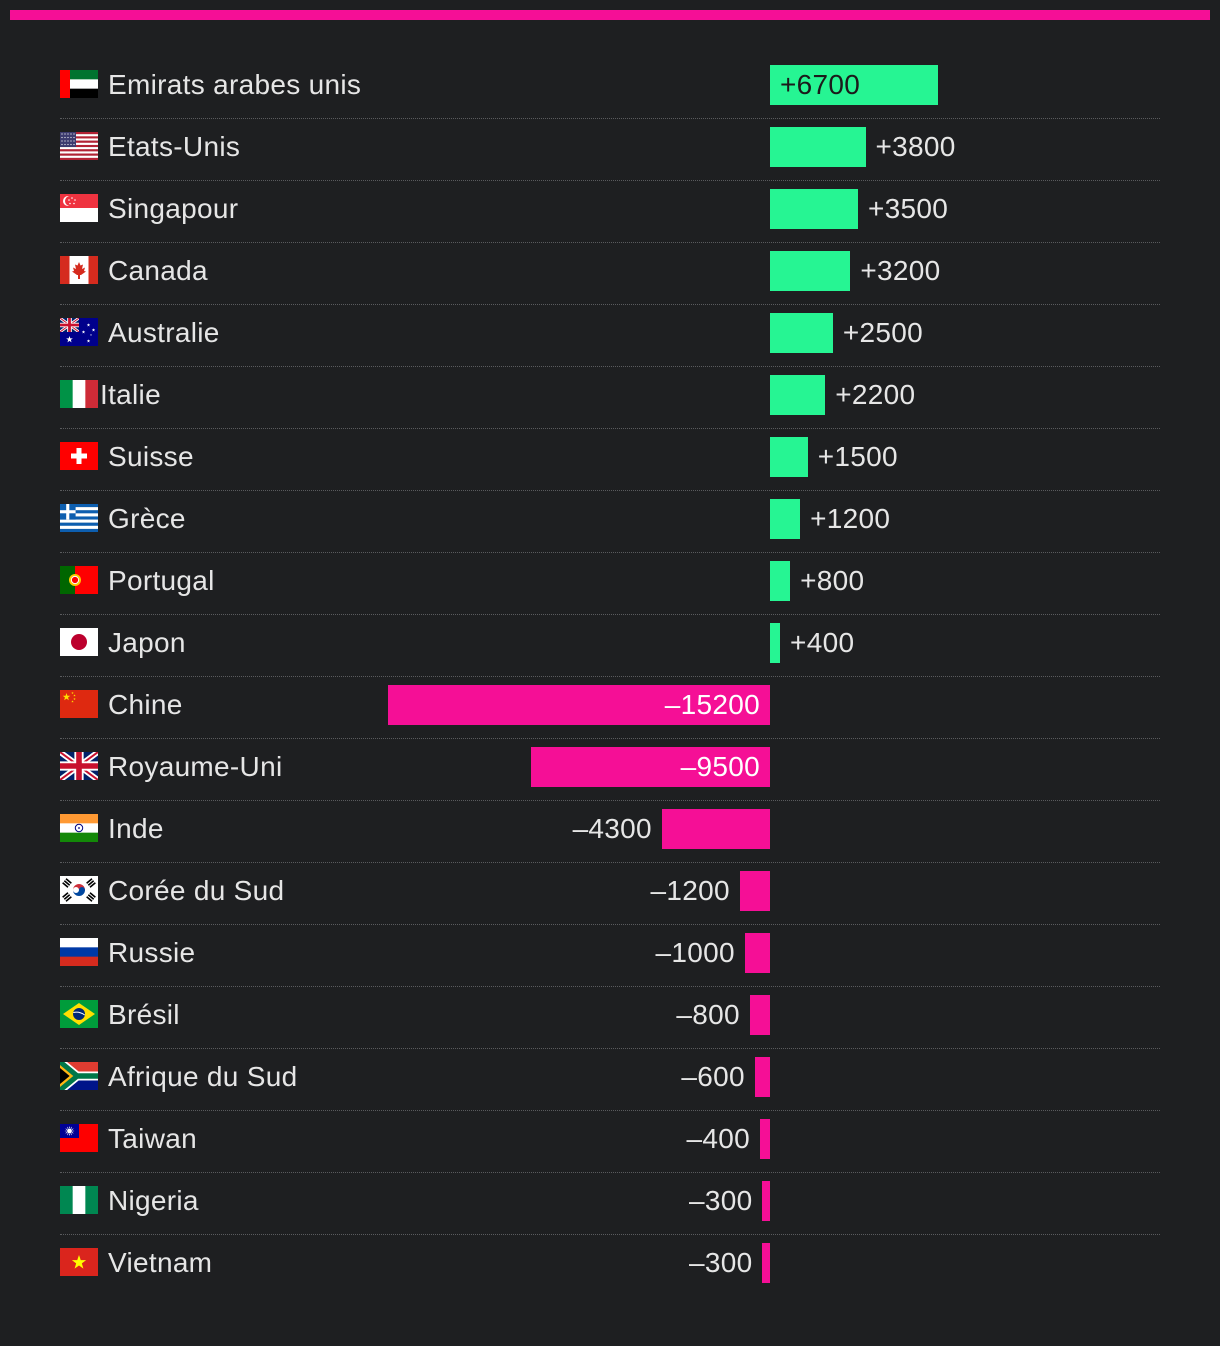 This screenshot has width=1220, height=1346. What do you see at coordinates (690, 890) in the screenshot?
I see `value-label: –1200` at bounding box center [690, 890].